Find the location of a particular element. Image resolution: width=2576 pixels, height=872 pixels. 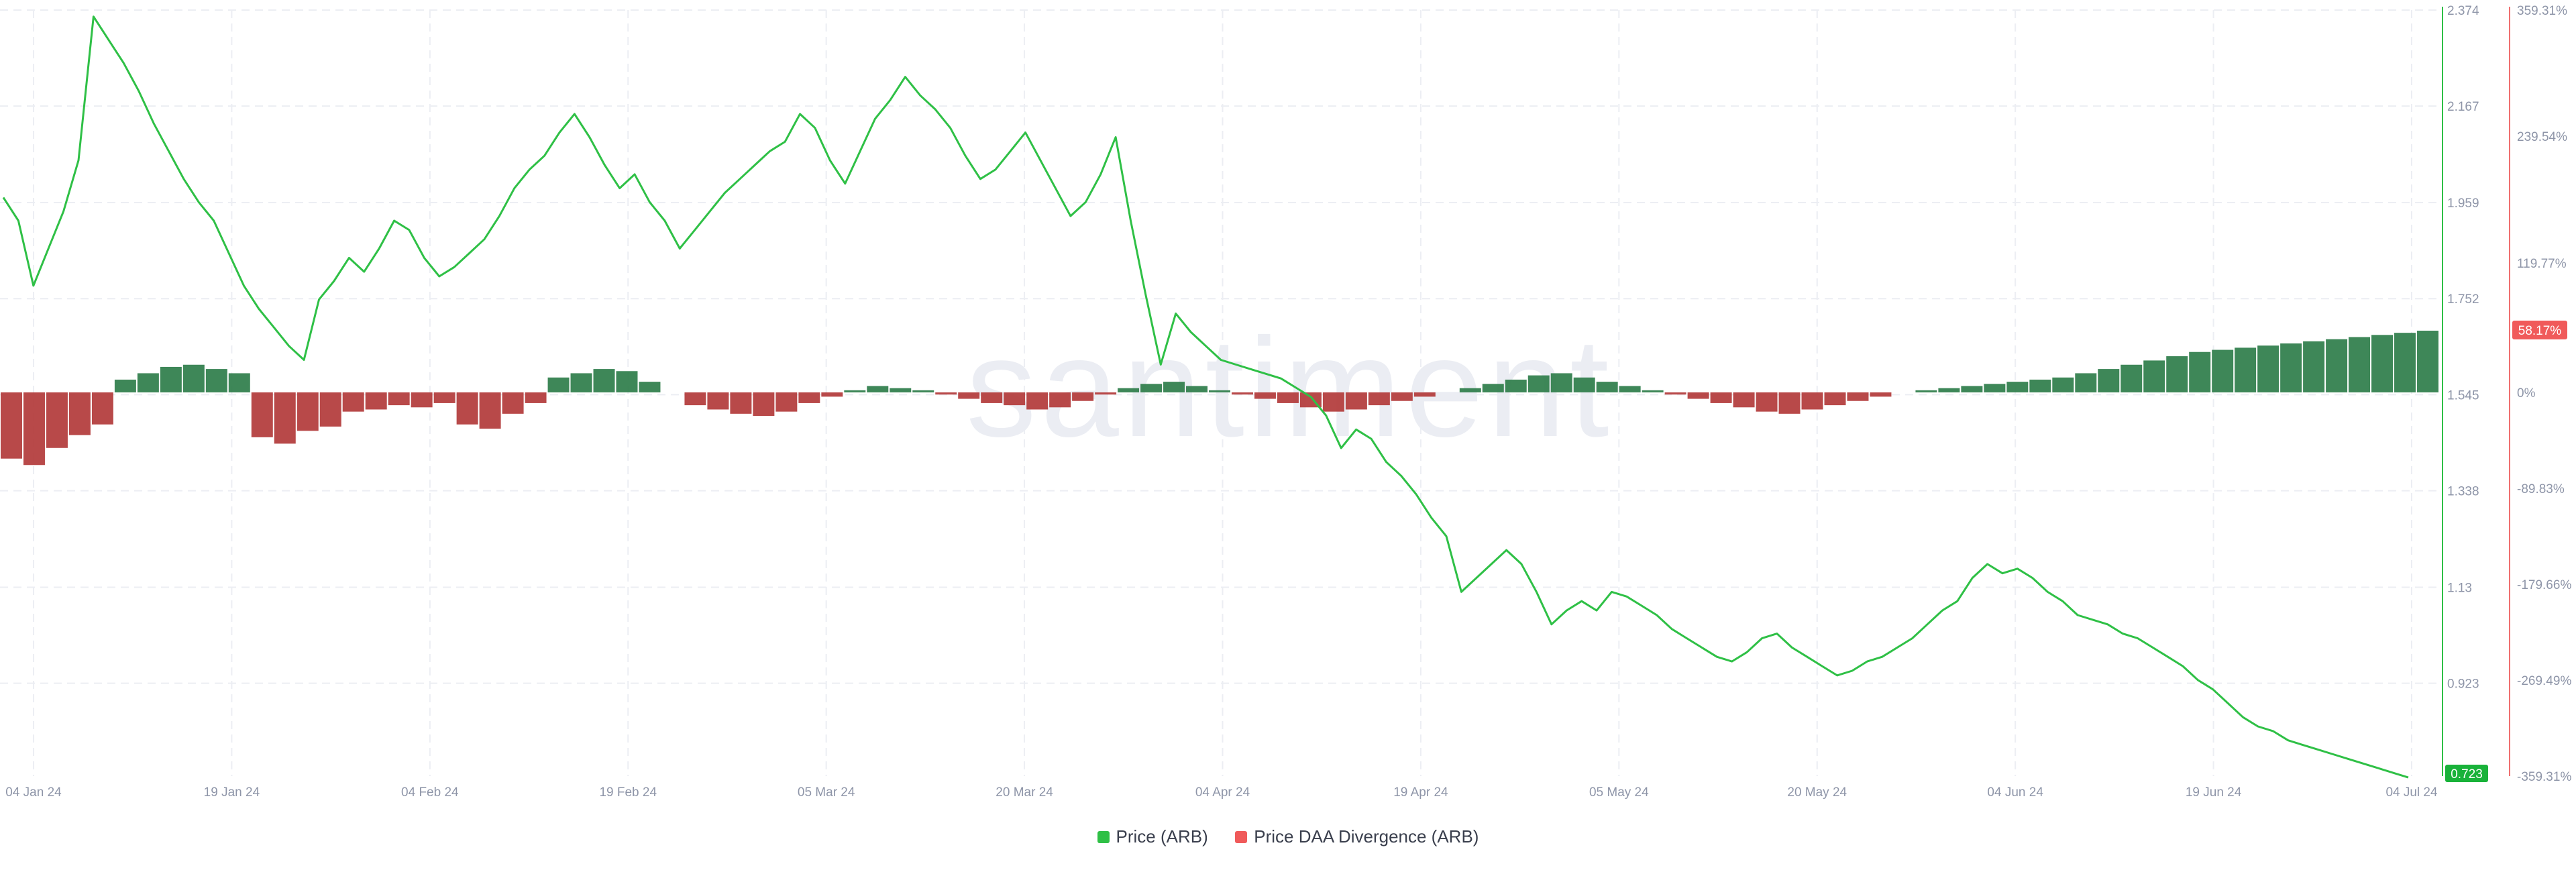

x-tick-label: 05 Mar 24 is located at coordinates (826, 793).